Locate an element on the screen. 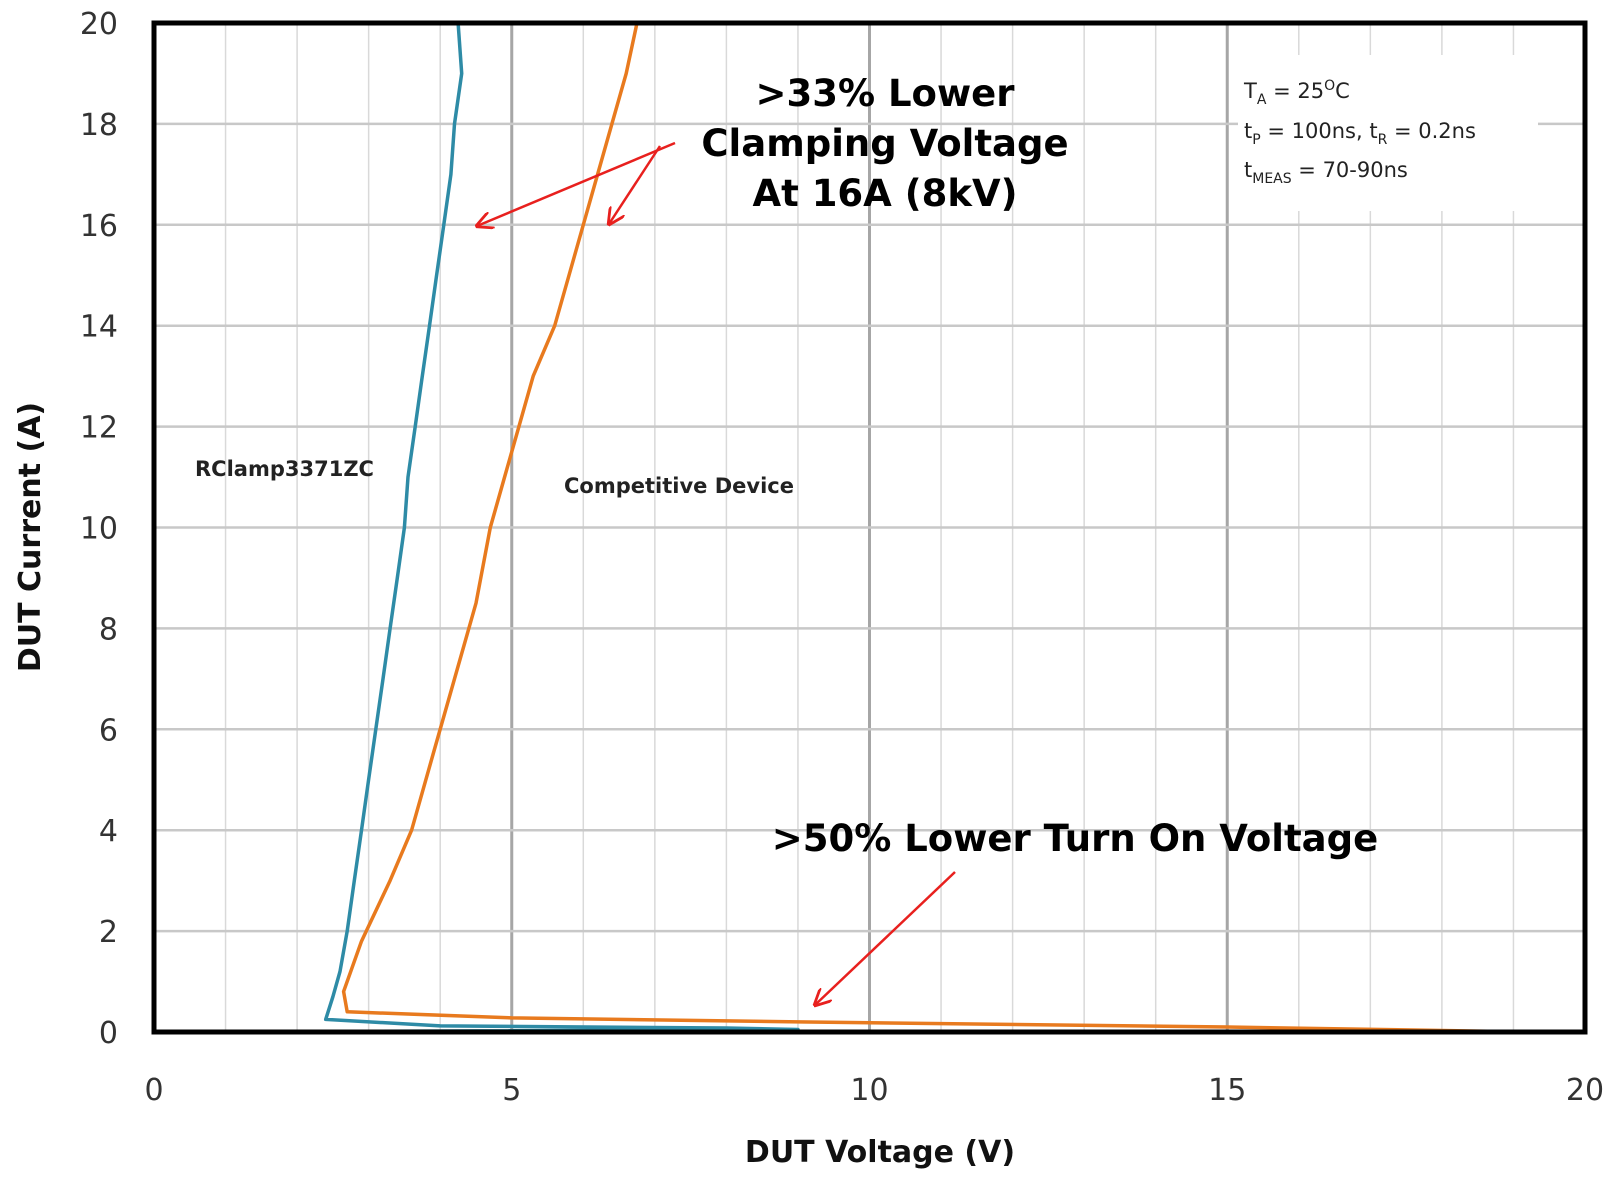  y-tick-label: 12 is located at coordinates (99, 428).